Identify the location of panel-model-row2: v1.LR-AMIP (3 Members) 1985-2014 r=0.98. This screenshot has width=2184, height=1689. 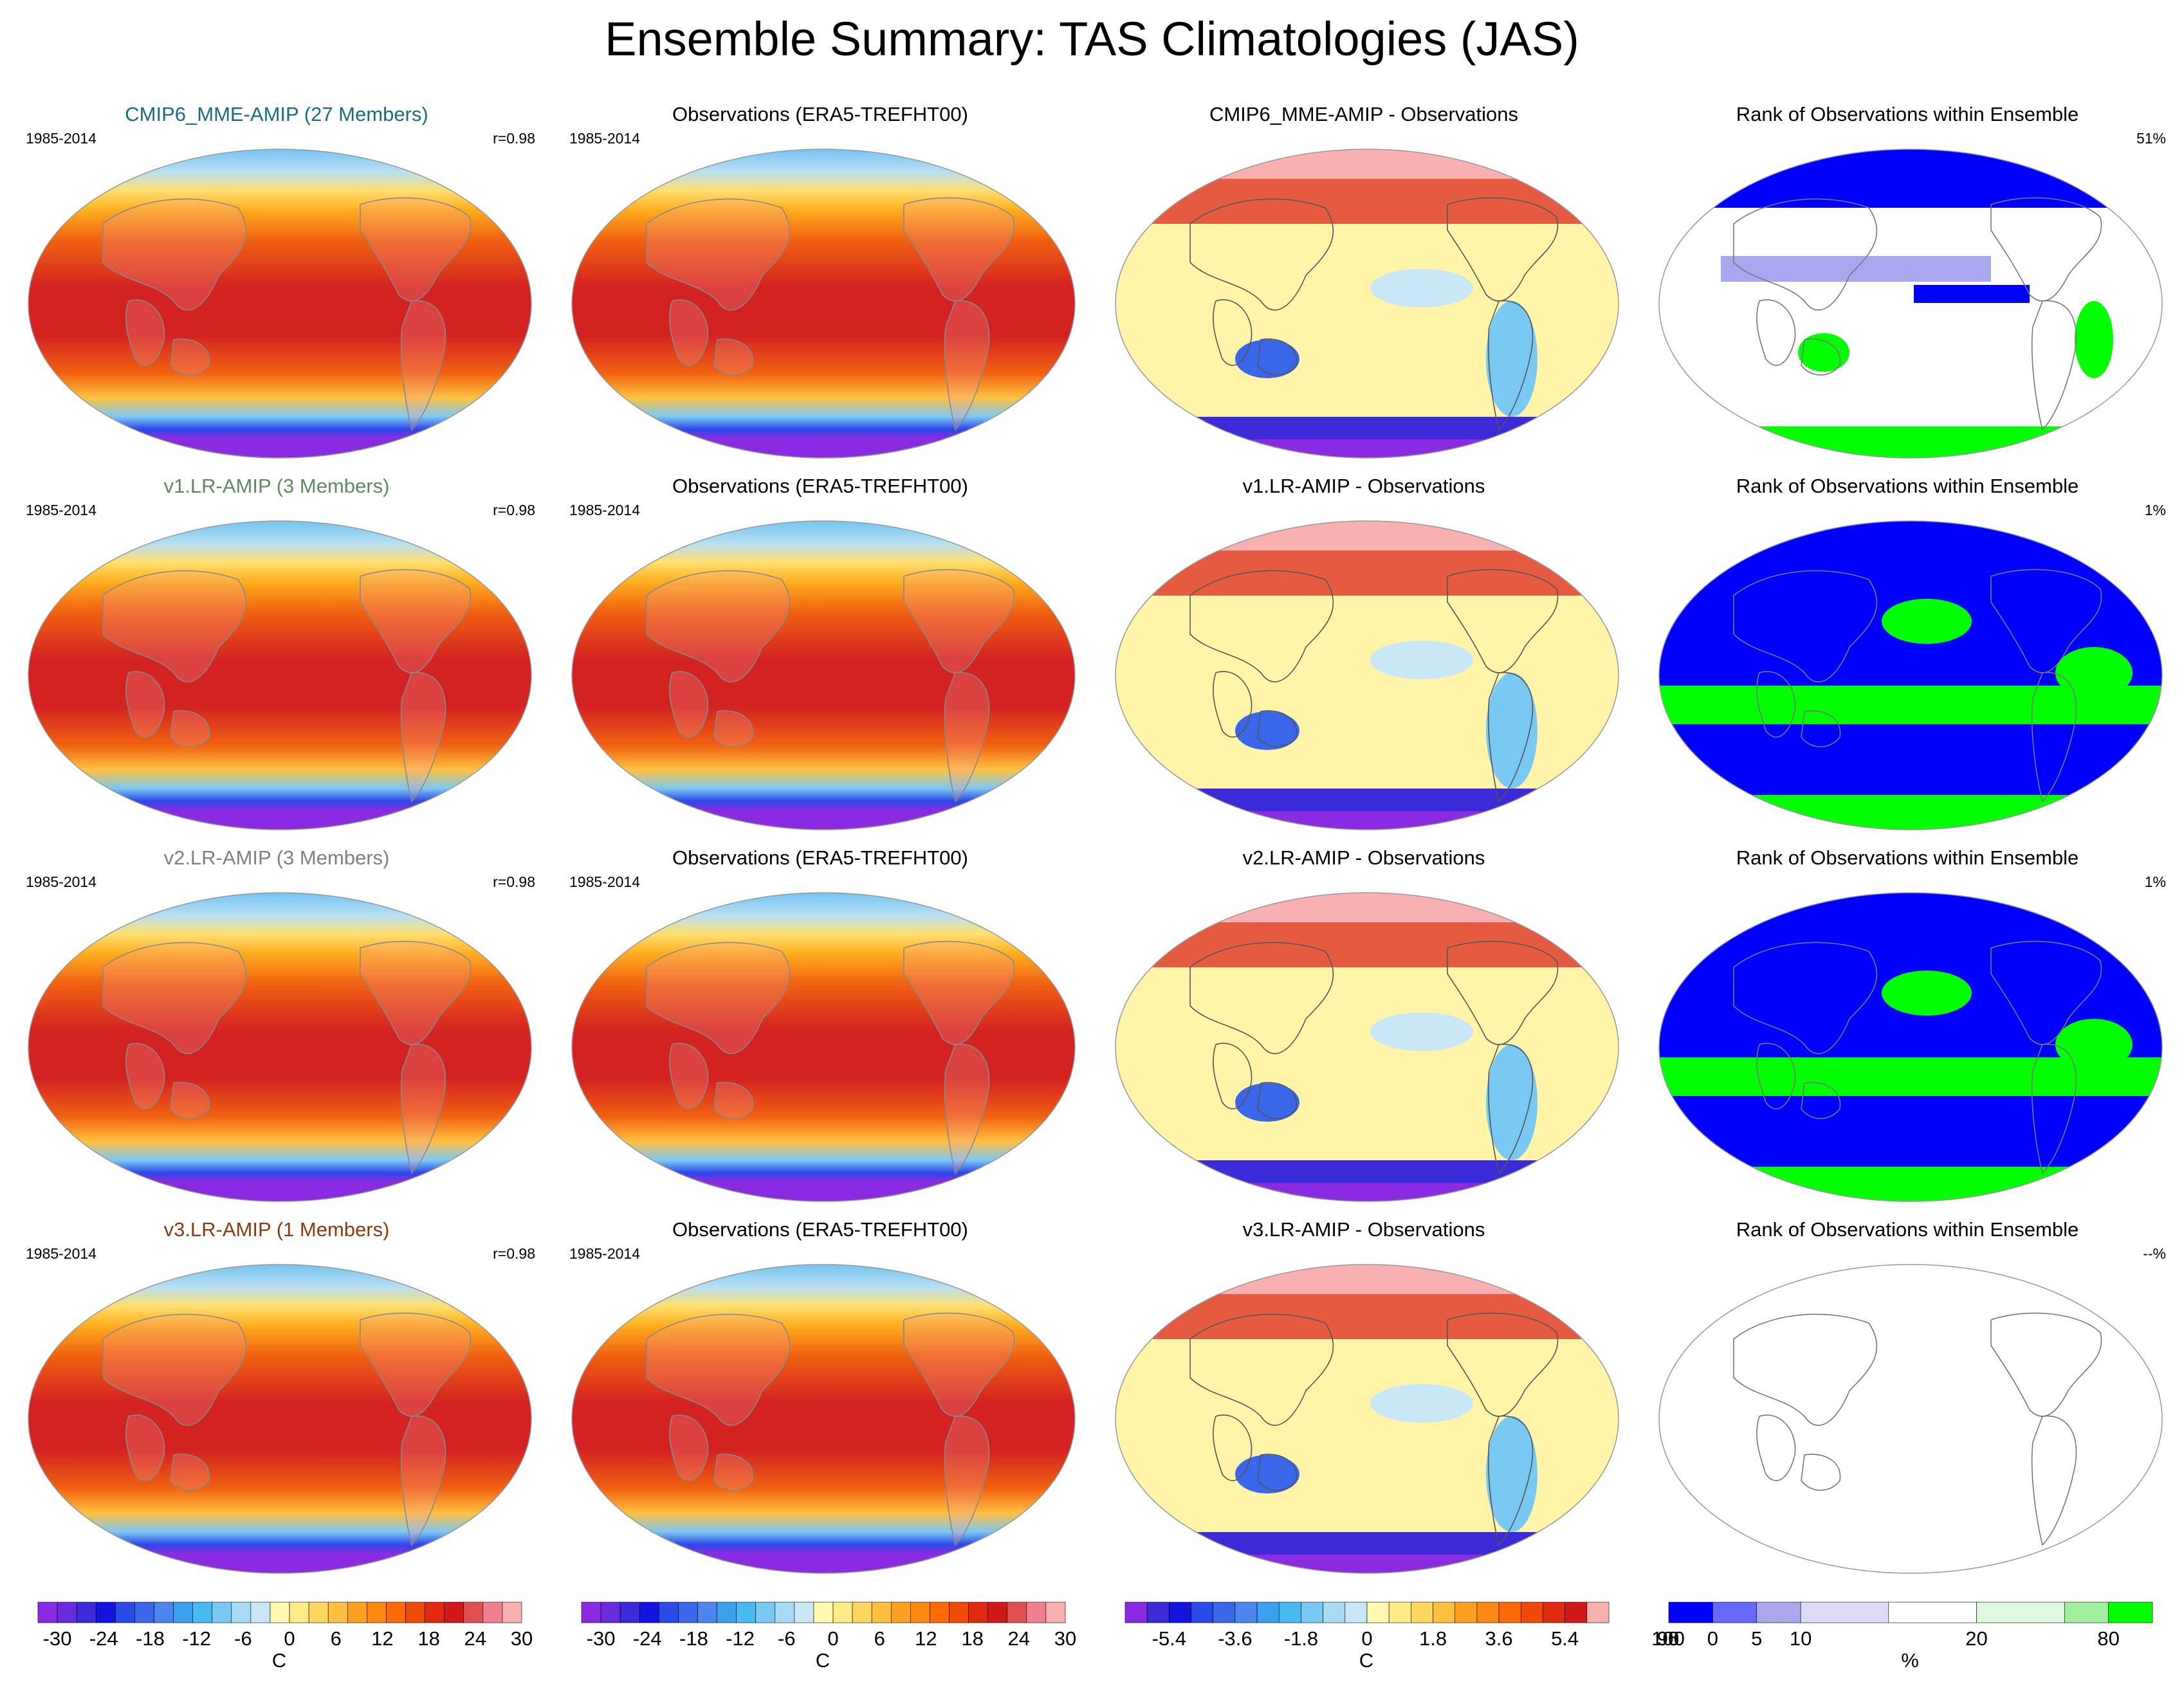
(276, 655).